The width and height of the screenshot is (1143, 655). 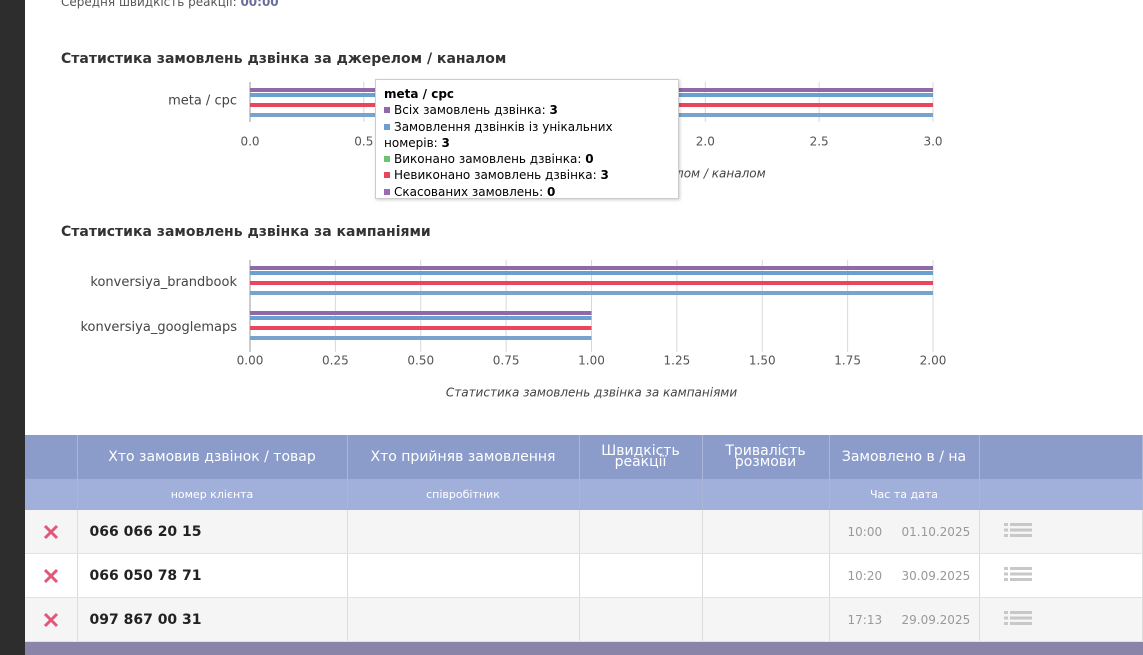 I want to click on time: 10:20, so click(x=865, y=575).